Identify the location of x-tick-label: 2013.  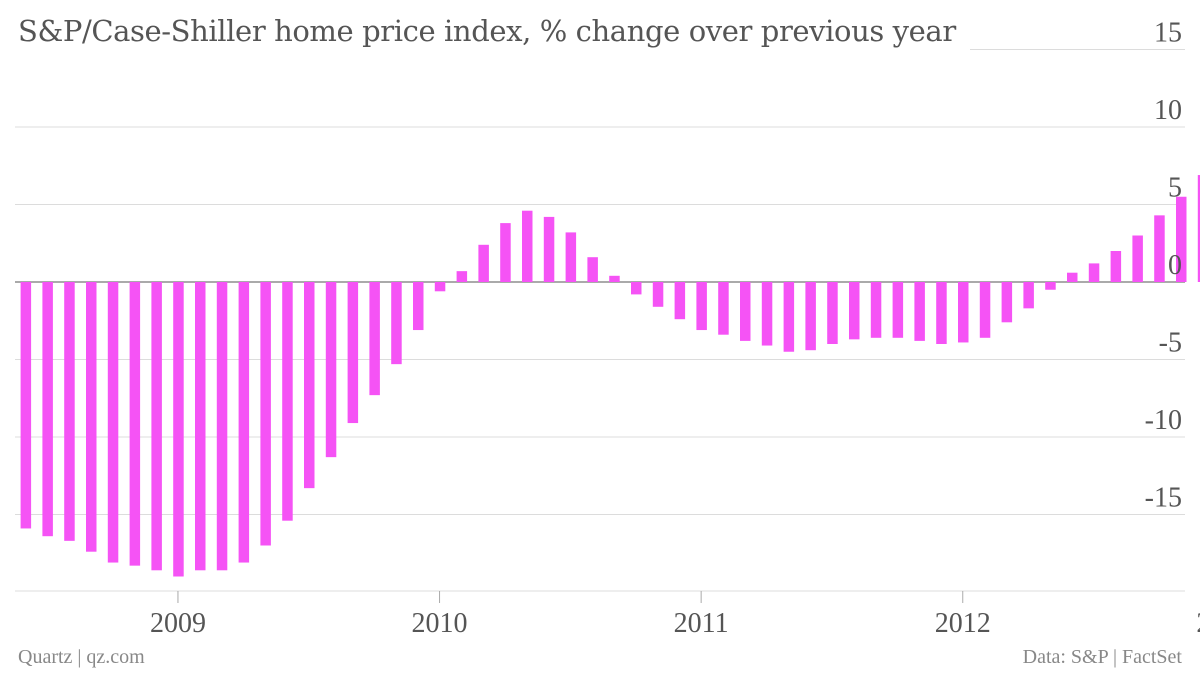
(1198, 623).